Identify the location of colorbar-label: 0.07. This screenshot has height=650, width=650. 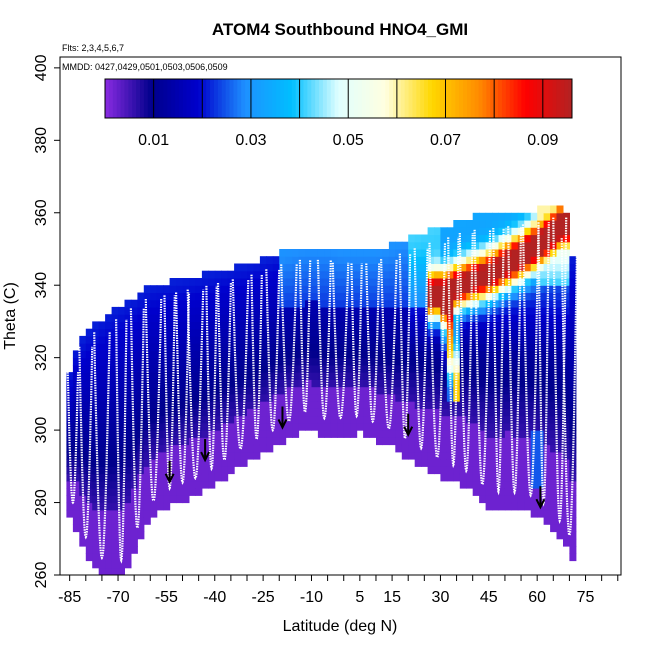
(445, 140).